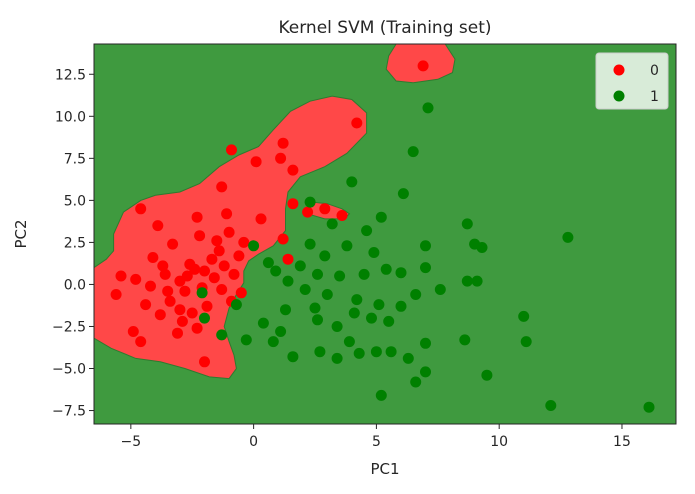 Image resolution: width=695 pixels, height=494 pixels. I want to click on chart-title: Kernel SVM (Training set), so click(384, 28).